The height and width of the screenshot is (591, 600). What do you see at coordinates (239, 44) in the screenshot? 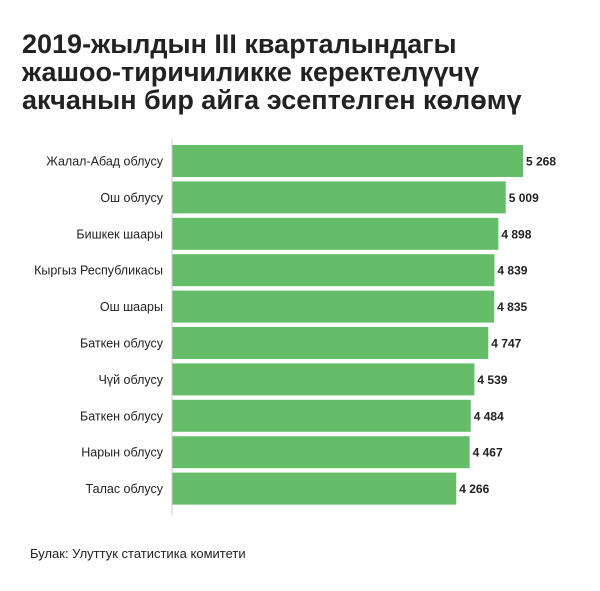
I see `chart-title-line-1: 2019-жылдын III кварталындагы` at bounding box center [239, 44].